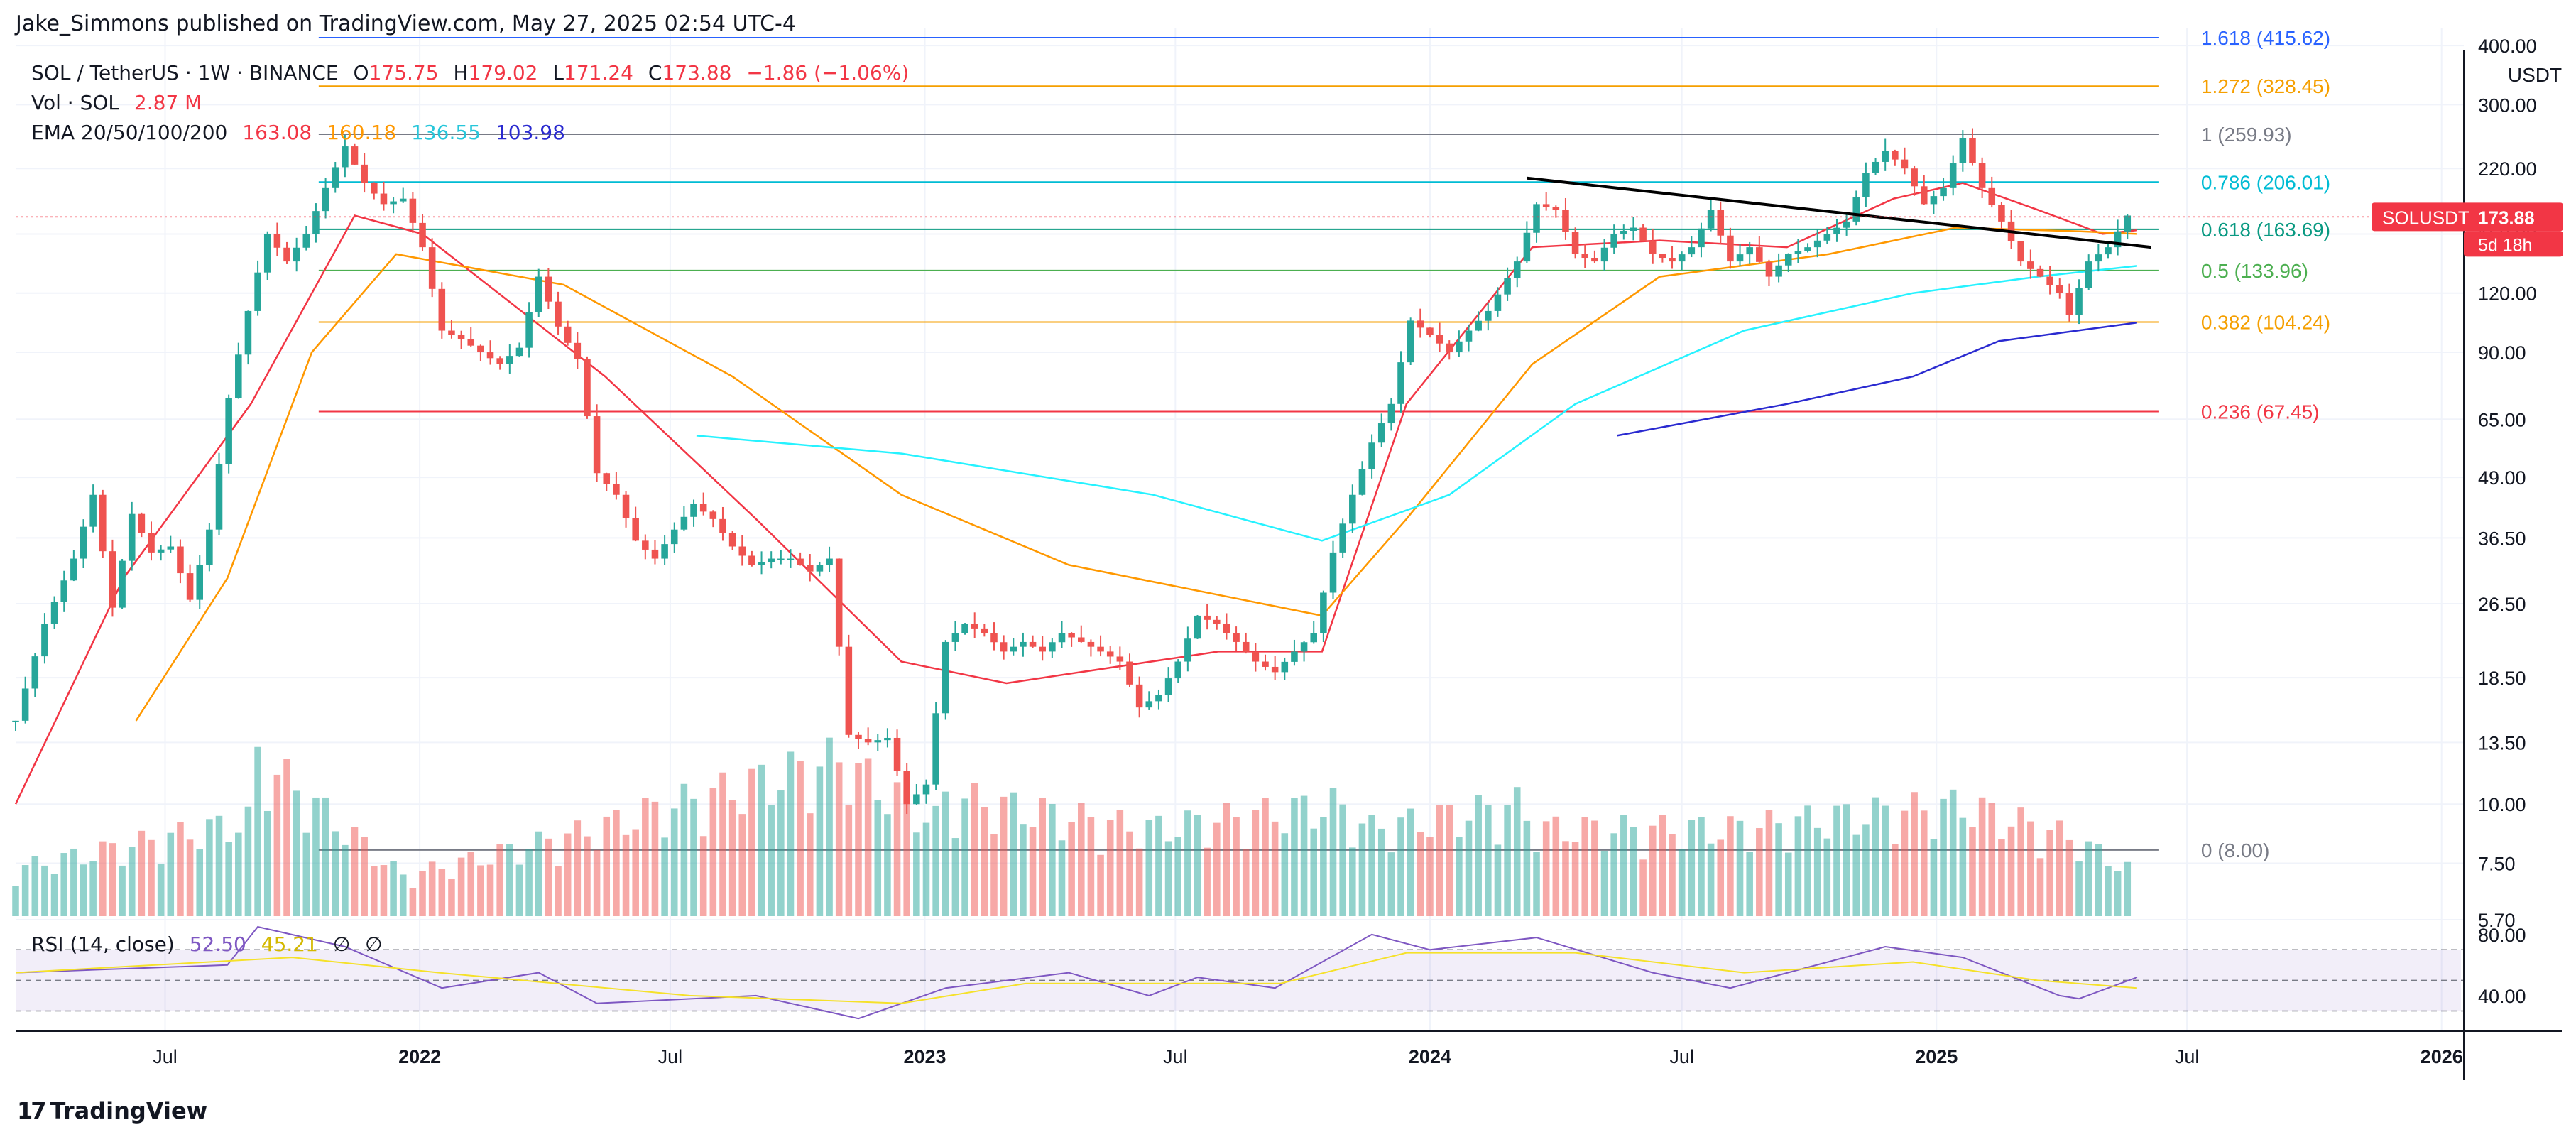  What do you see at coordinates (165, 1056) in the screenshot?
I see `time-tick-label: Jul` at bounding box center [165, 1056].